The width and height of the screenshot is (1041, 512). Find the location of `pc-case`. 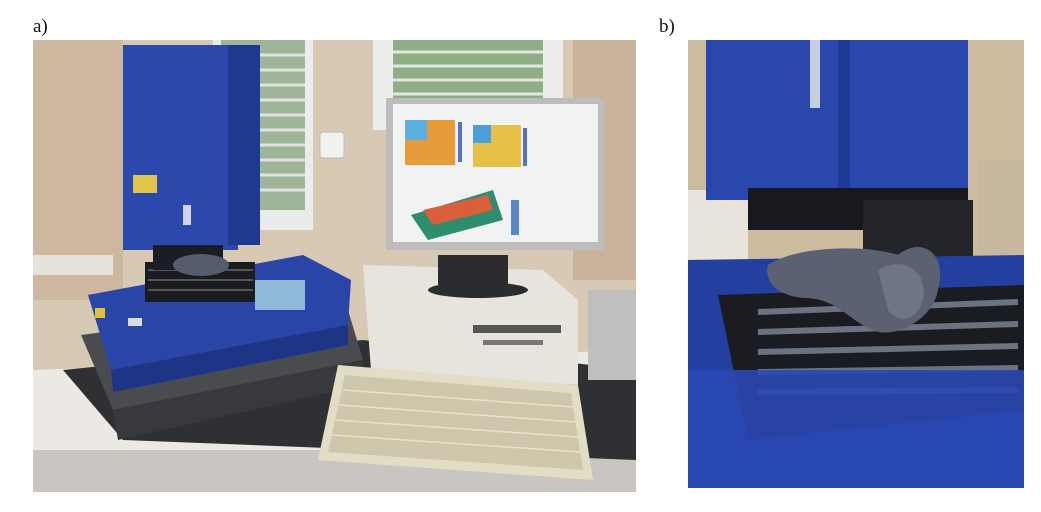

pc-case is located at coordinates (470, 325).